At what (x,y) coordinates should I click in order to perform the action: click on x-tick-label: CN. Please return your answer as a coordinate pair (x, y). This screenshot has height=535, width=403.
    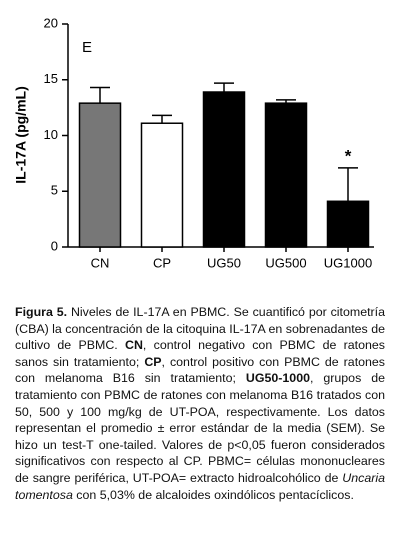
    Looking at the image, I should click on (100, 262).